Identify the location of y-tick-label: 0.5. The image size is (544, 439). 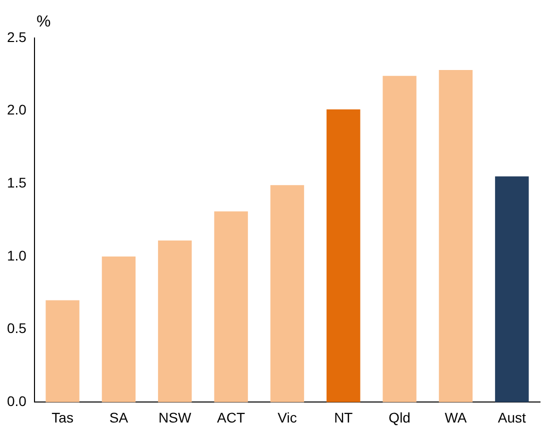
(16, 328).